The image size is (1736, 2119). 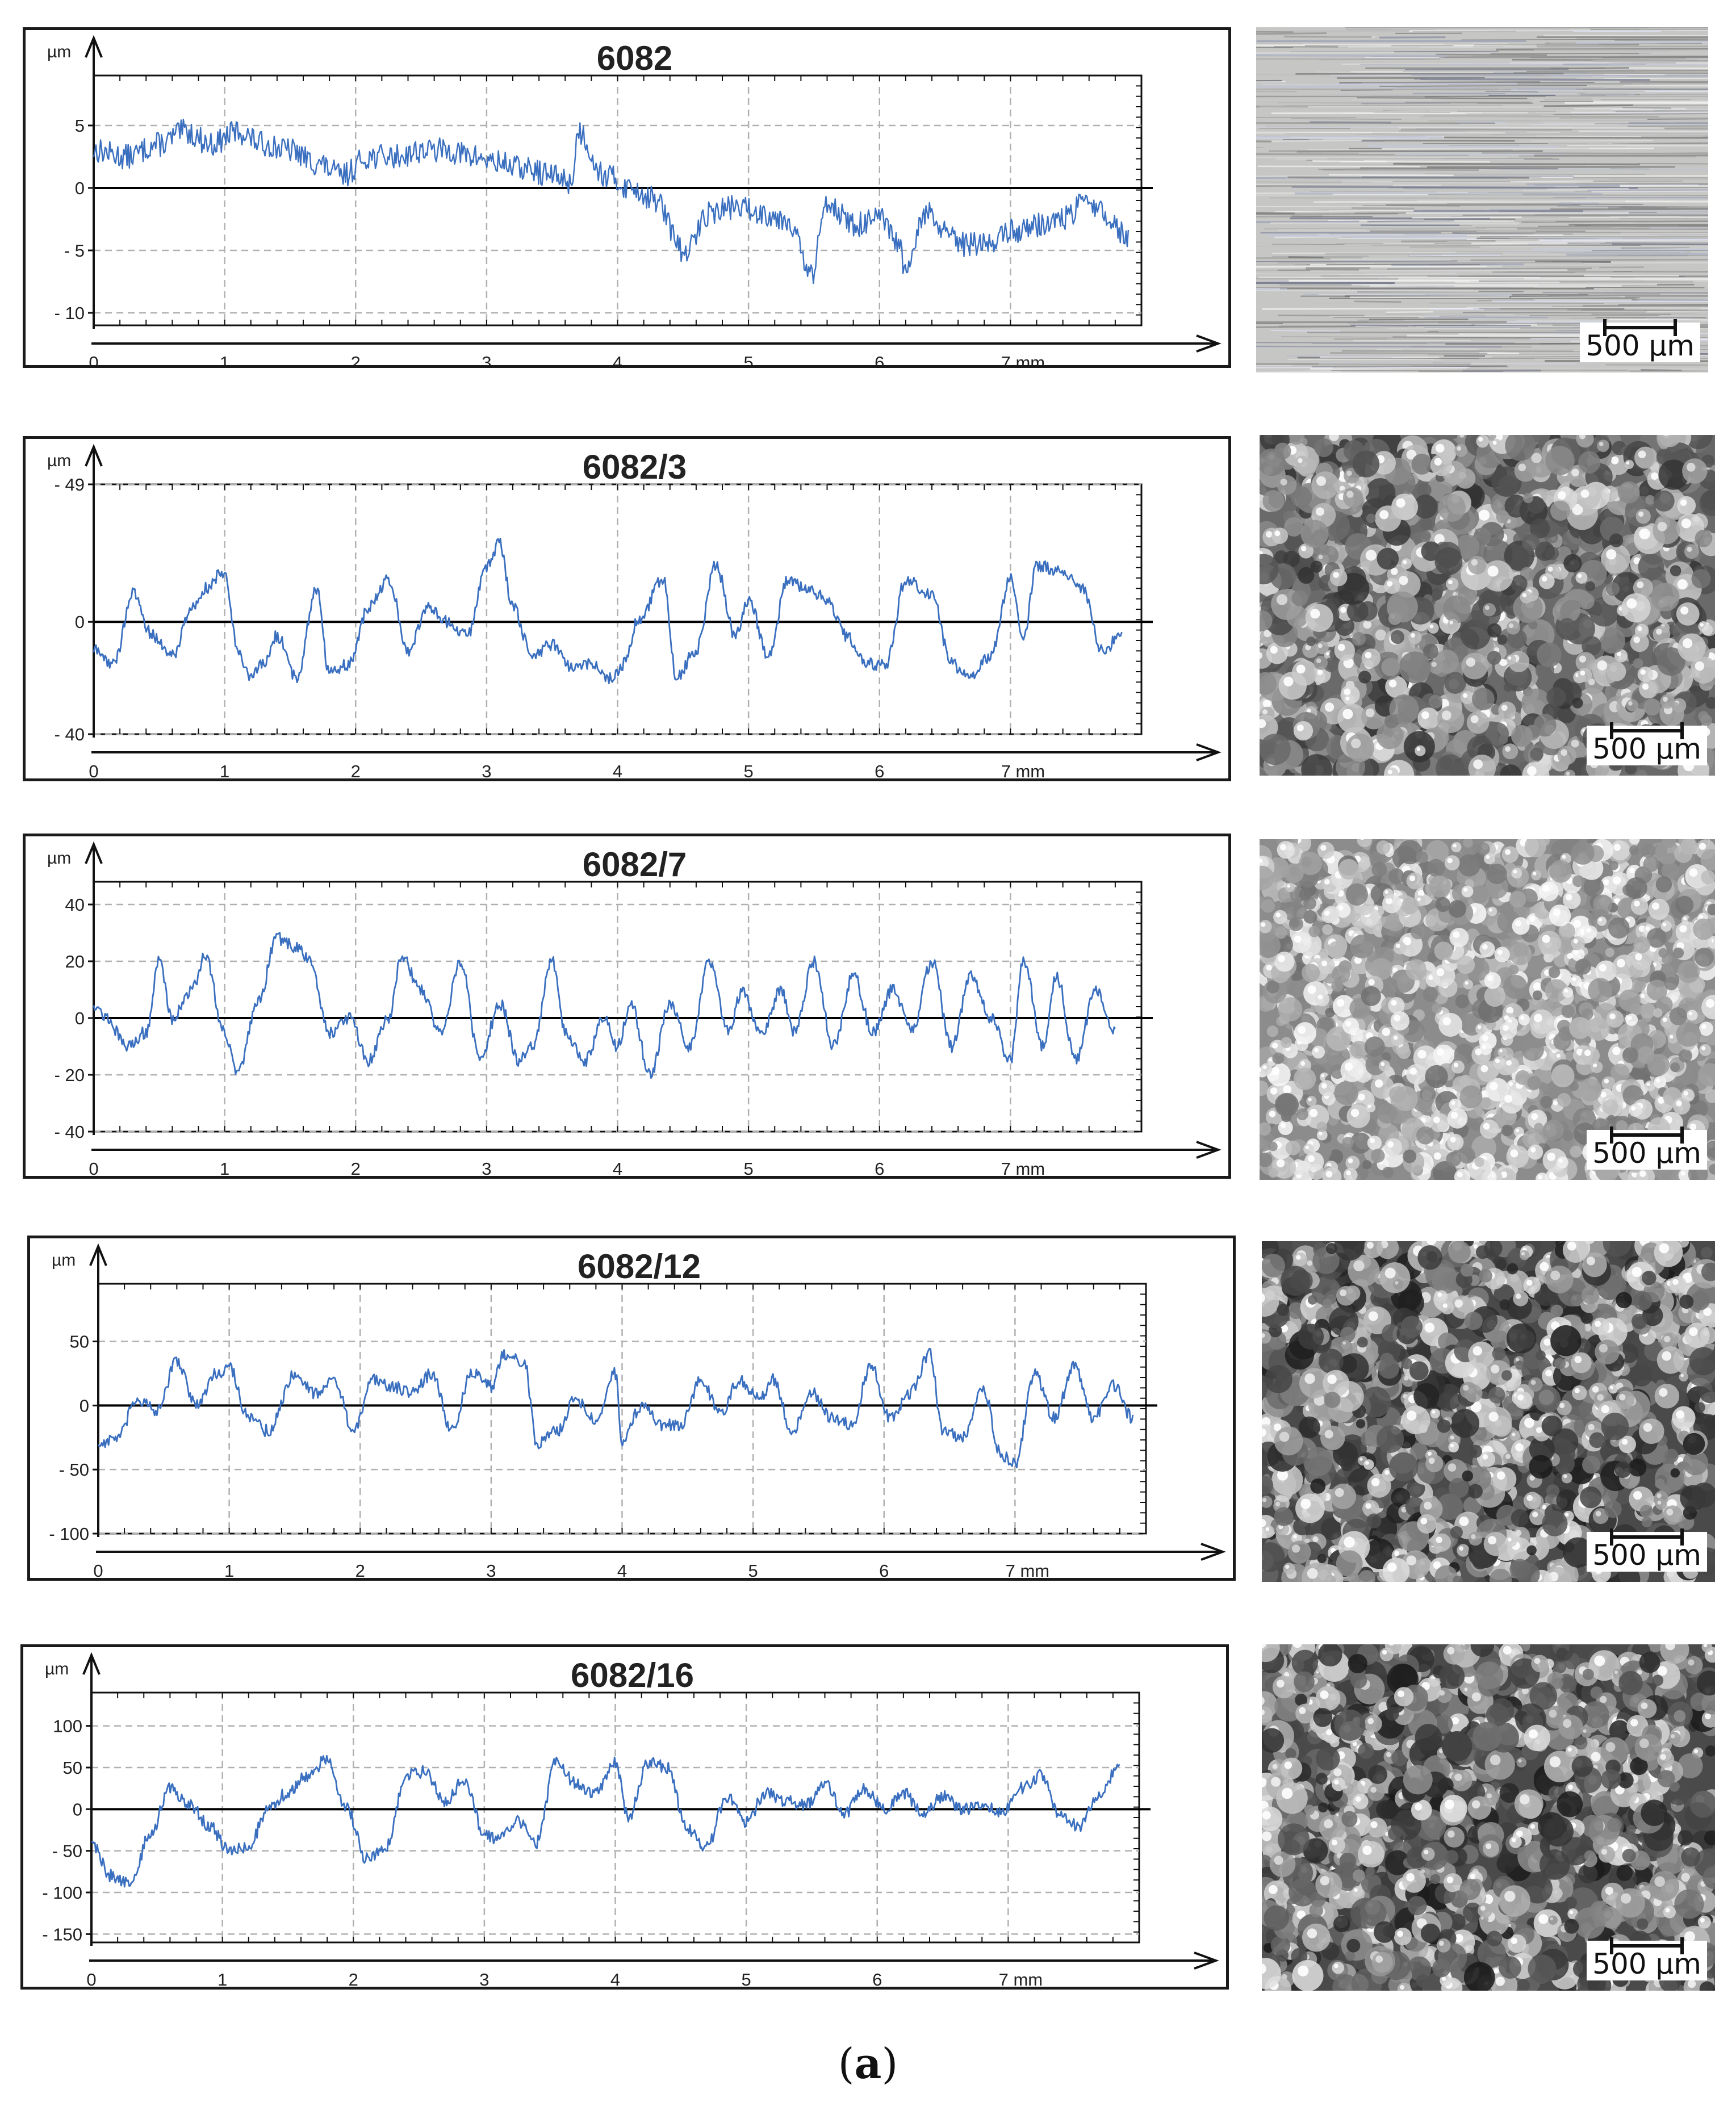 What do you see at coordinates (627, 1006) in the screenshot?
I see `profile-panel-6082-7: 6082/7 µm 40 20 0- 20- 40 0 1 2 3 4 5 6 7 mm` at bounding box center [627, 1006].